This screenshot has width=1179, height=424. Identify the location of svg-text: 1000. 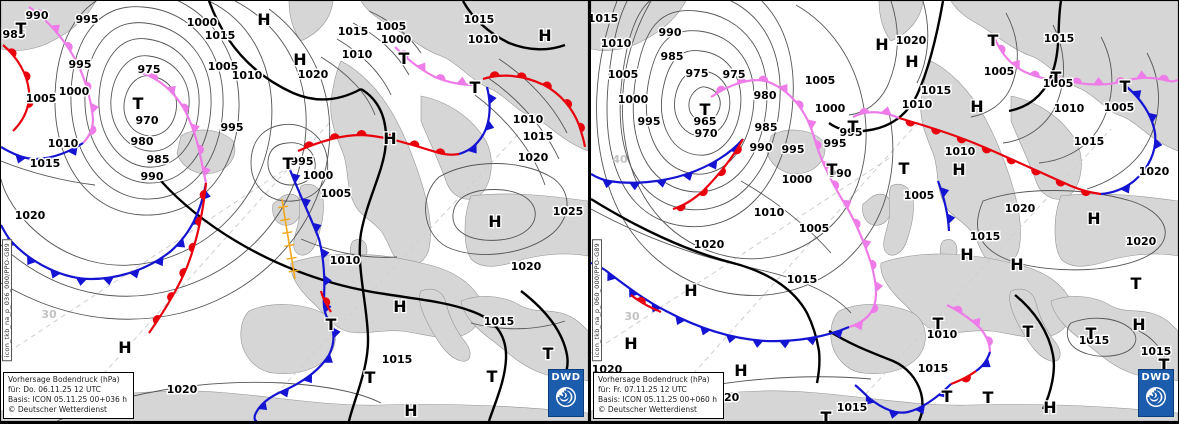
(318, 175).